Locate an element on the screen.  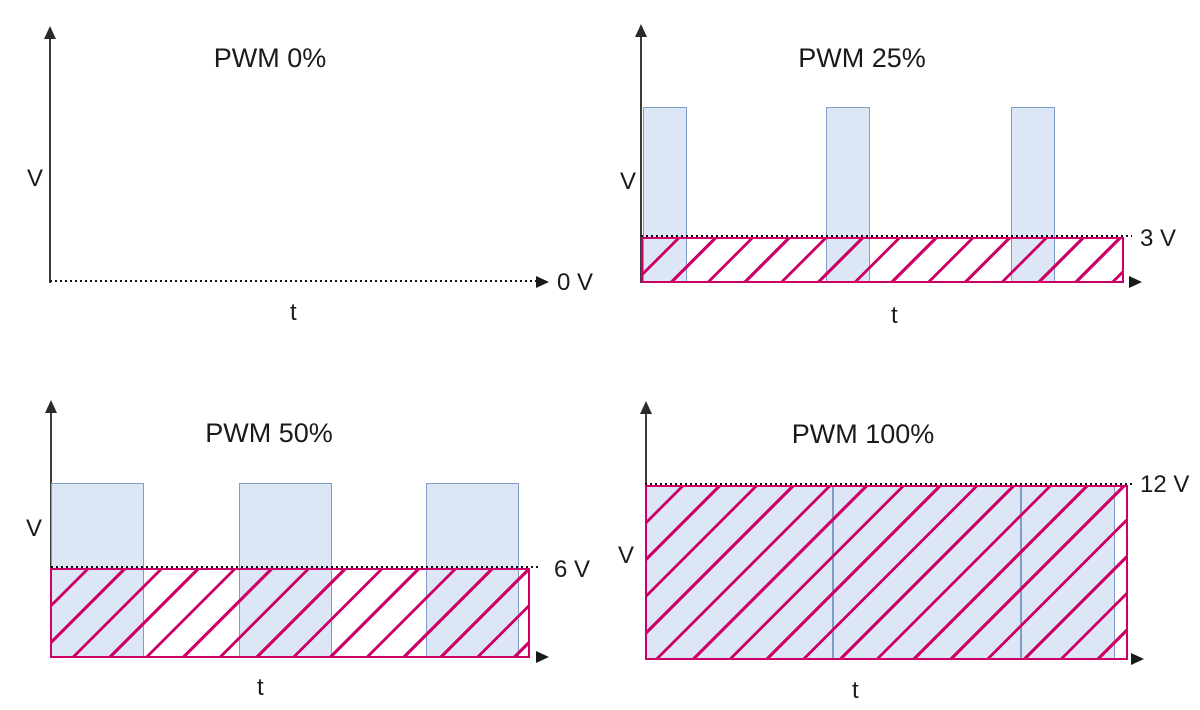
avg-voltage-label: 3 V is located at coordinates (1158, 238).